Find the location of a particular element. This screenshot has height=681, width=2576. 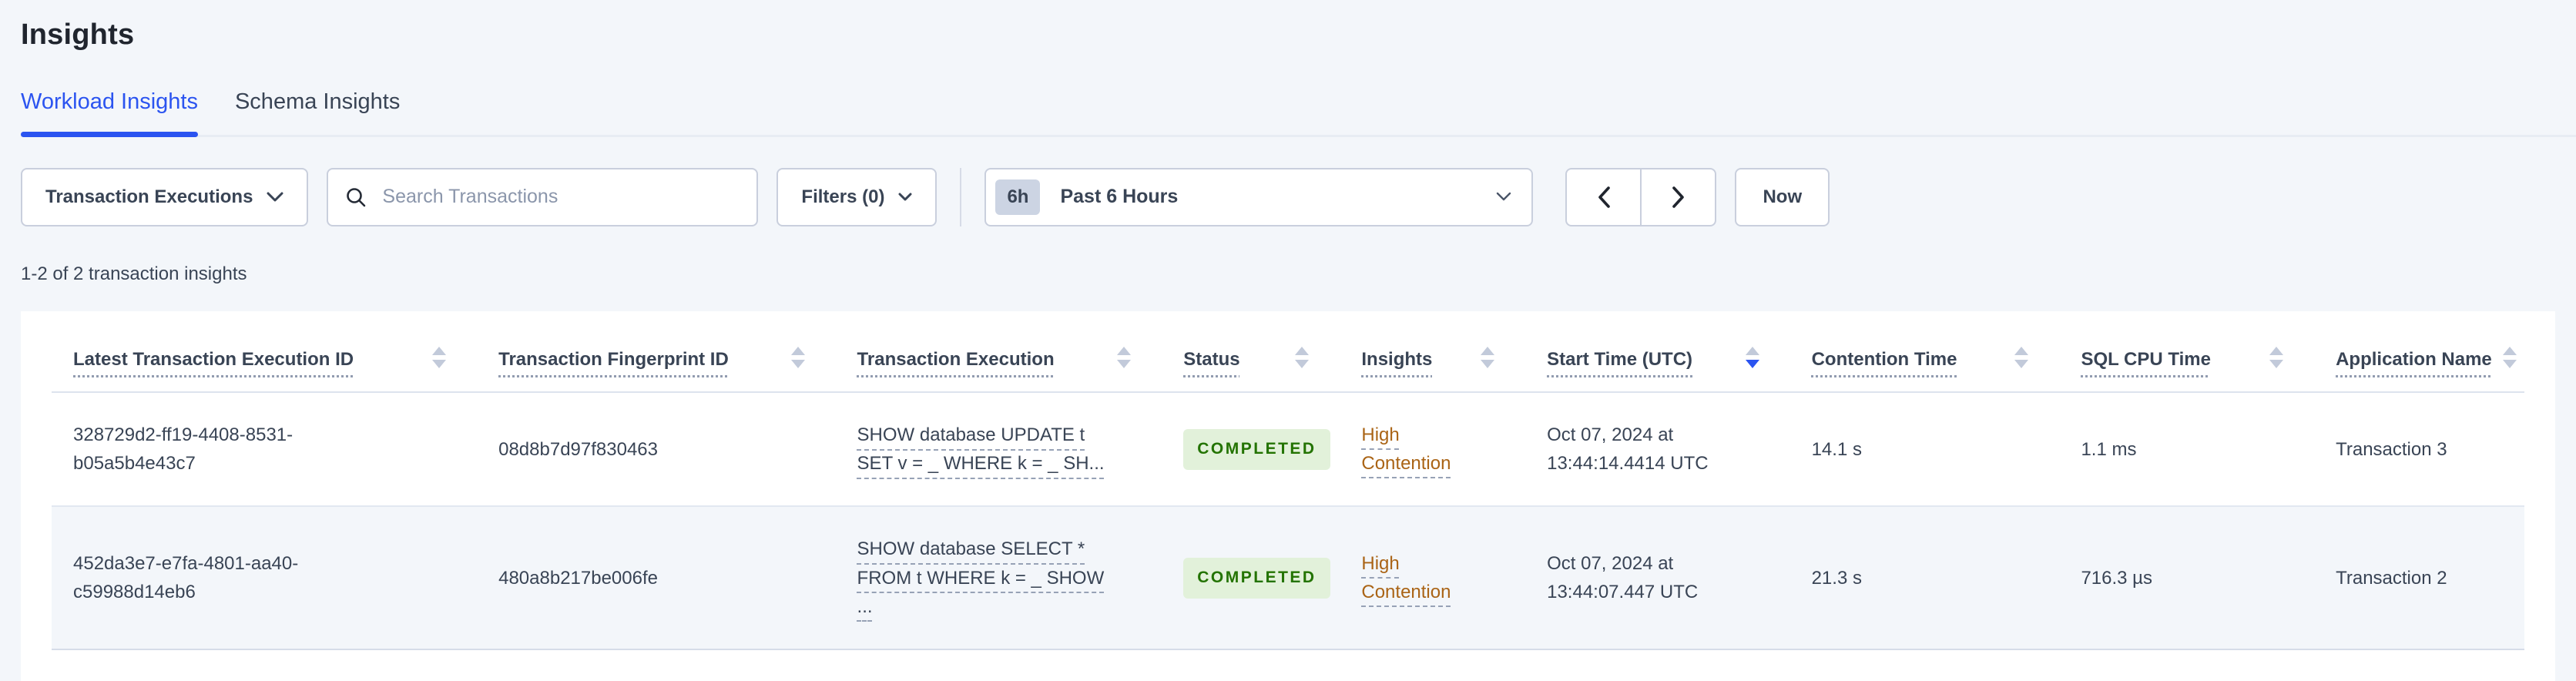

application-name-cell: Transaction 2 is located at coordinates (2419, 579).